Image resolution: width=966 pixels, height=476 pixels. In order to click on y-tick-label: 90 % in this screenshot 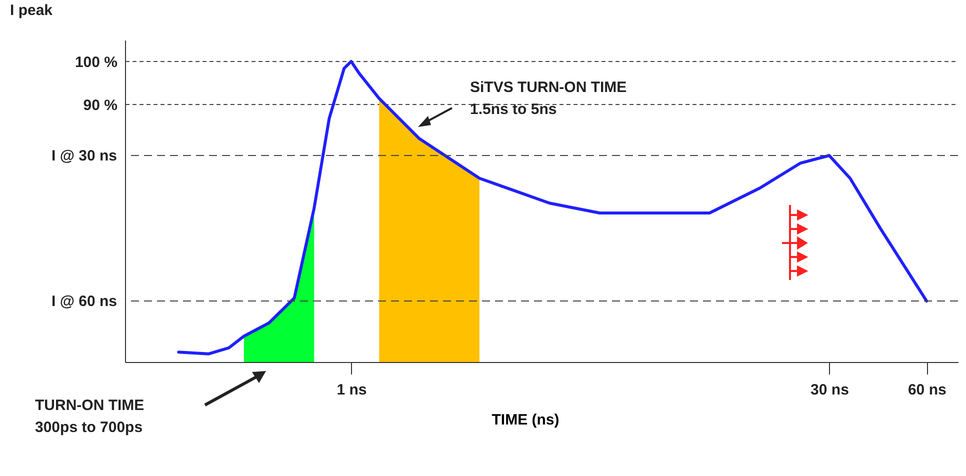, I will do `click(100, 105)`.